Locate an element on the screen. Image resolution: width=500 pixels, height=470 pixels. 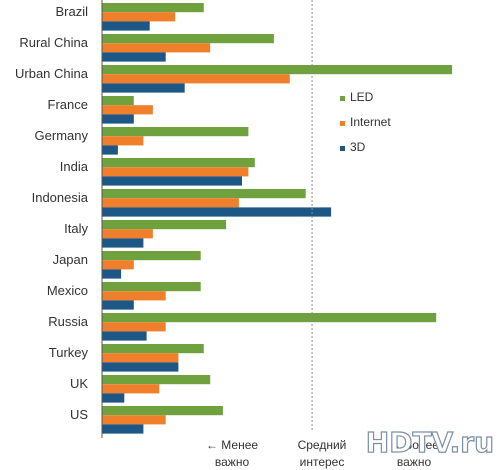
bar-internet-brazil is located at coordinates (139, 17).